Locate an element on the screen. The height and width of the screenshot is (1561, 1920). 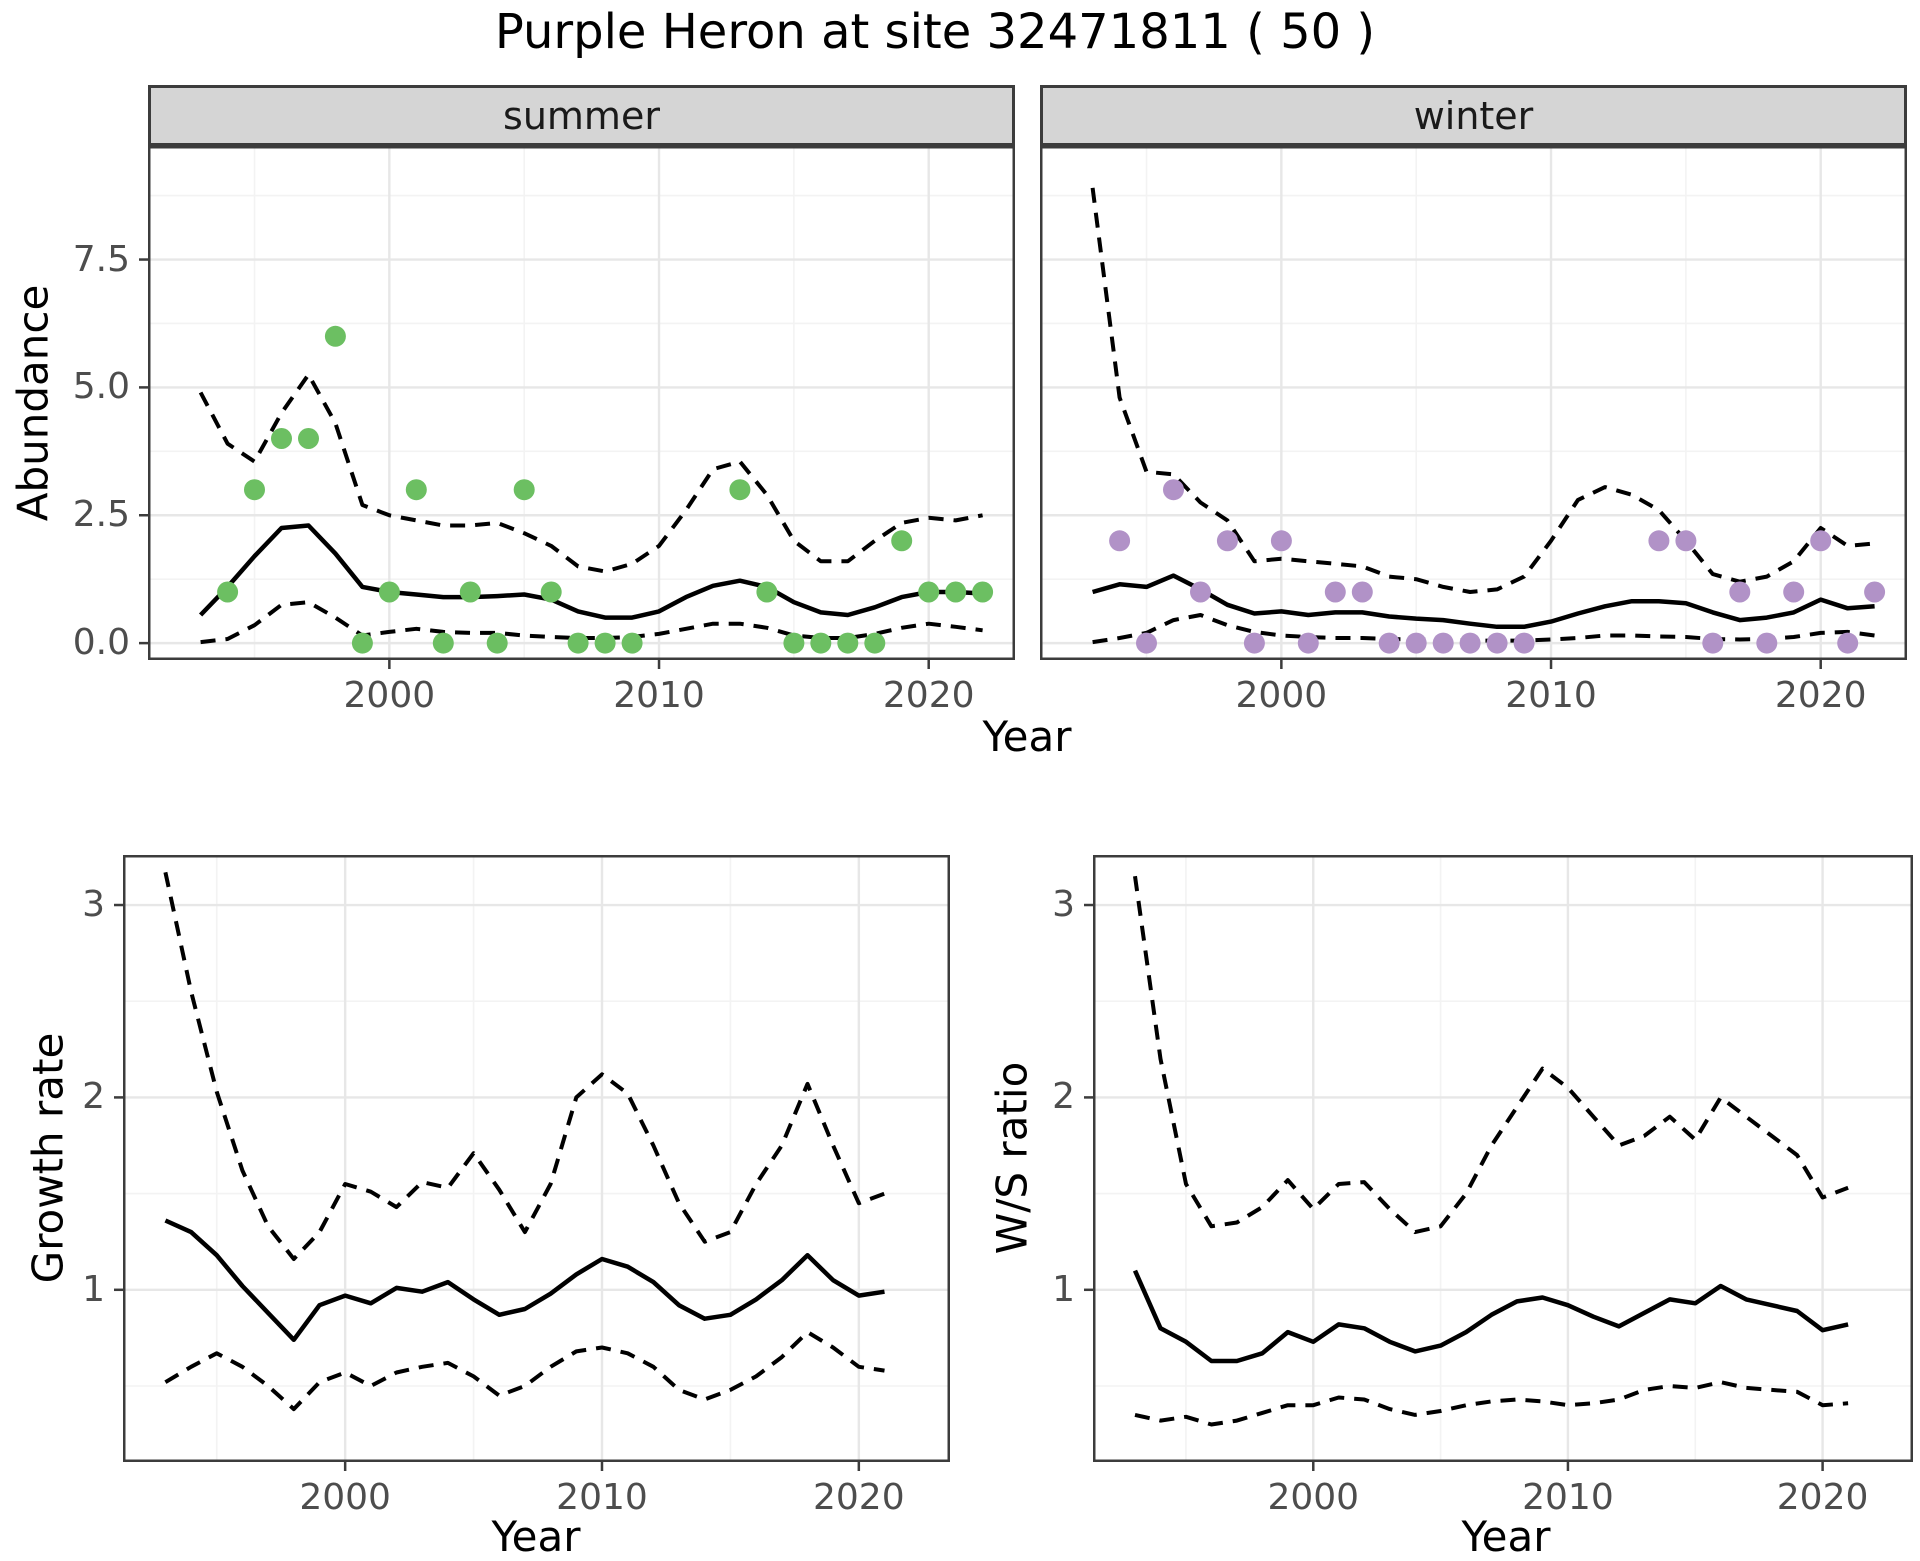
x-axis-title-year-top: Year is located at coordinates (1027, 736).